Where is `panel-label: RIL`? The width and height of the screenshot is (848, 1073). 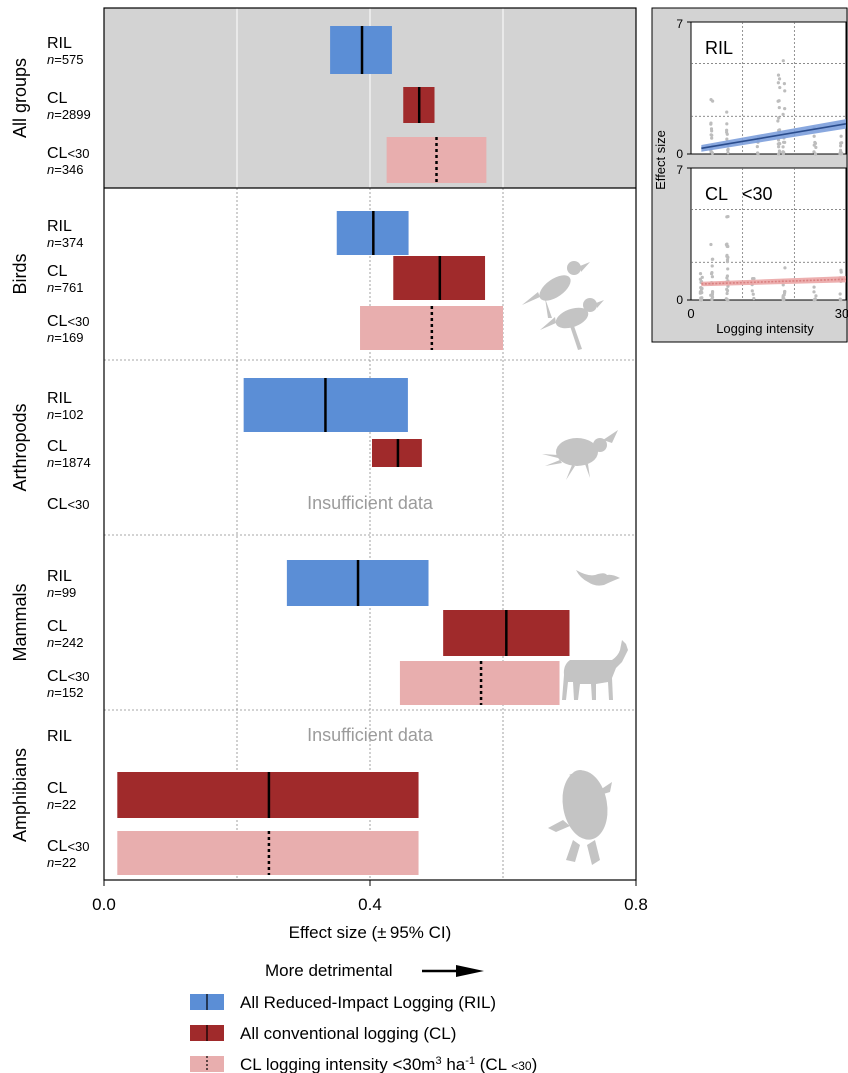
panel-label: RIL is located at coordinates (719, 48).